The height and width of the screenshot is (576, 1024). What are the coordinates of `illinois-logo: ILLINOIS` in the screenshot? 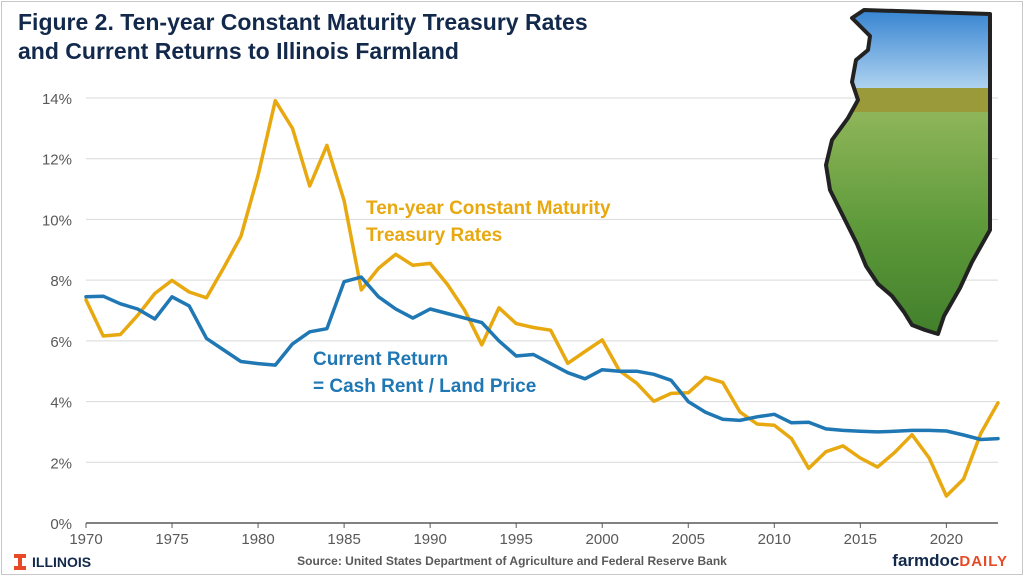 It's located at (52, 562).